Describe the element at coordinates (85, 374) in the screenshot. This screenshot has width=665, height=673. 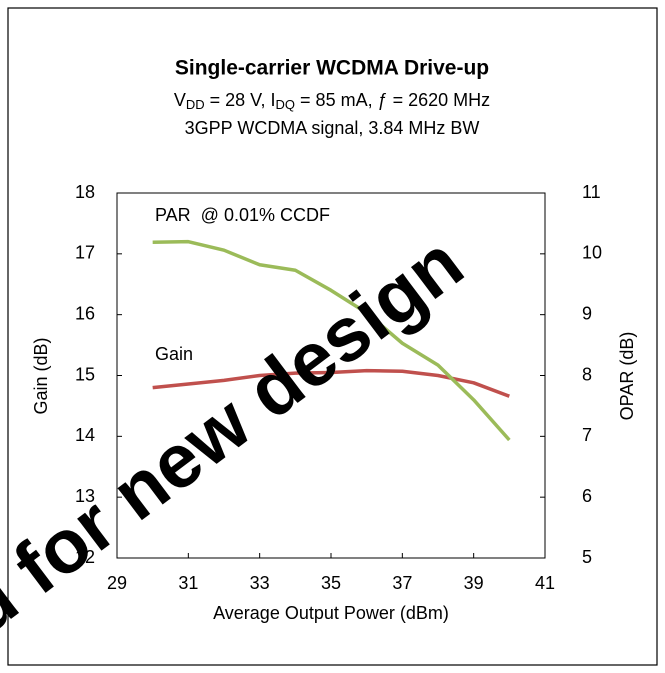
I see `y-tick-label: 15` at that location.